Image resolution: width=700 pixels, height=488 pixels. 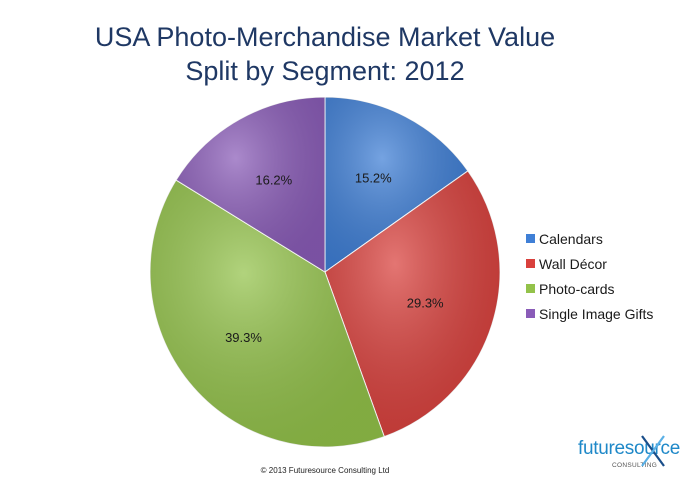 I want to click on slice-label-single-image-gifts: 16.2%, so click(x=273, y=179).